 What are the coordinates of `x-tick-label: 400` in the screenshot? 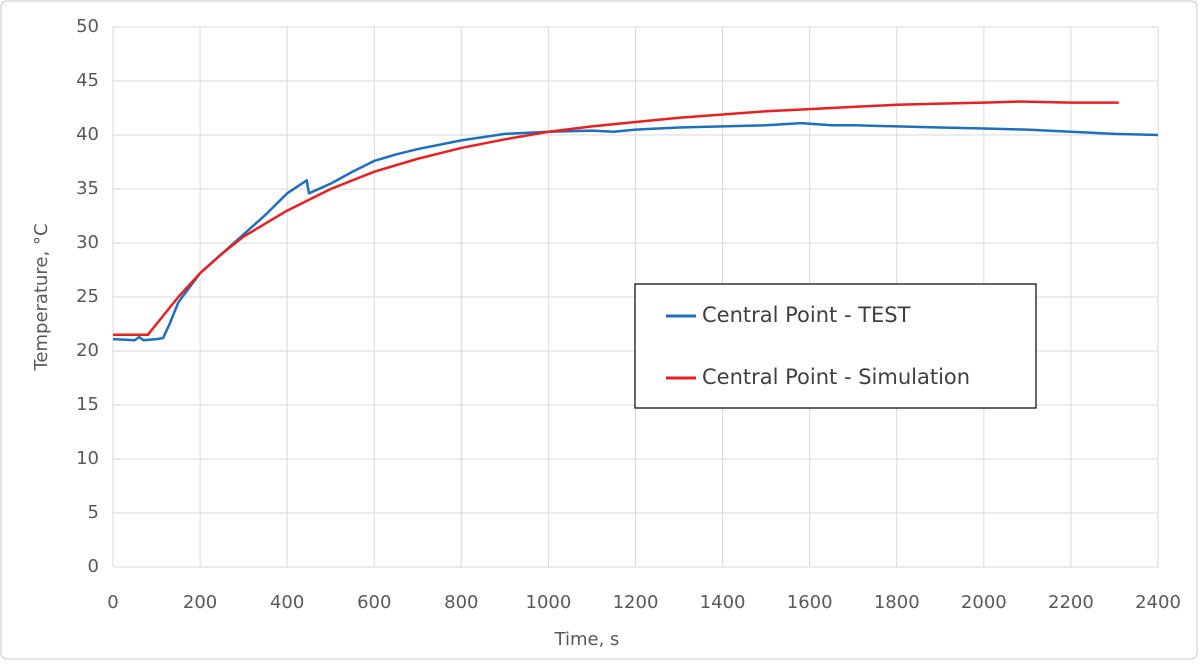 It's located at (287, 602).